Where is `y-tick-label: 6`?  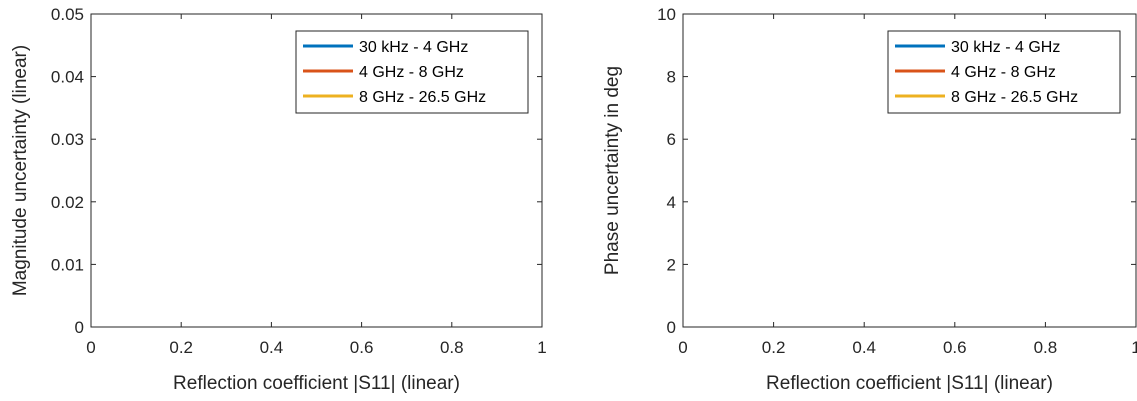
y-tick-label: 6 is located at coordinates (671, 139).